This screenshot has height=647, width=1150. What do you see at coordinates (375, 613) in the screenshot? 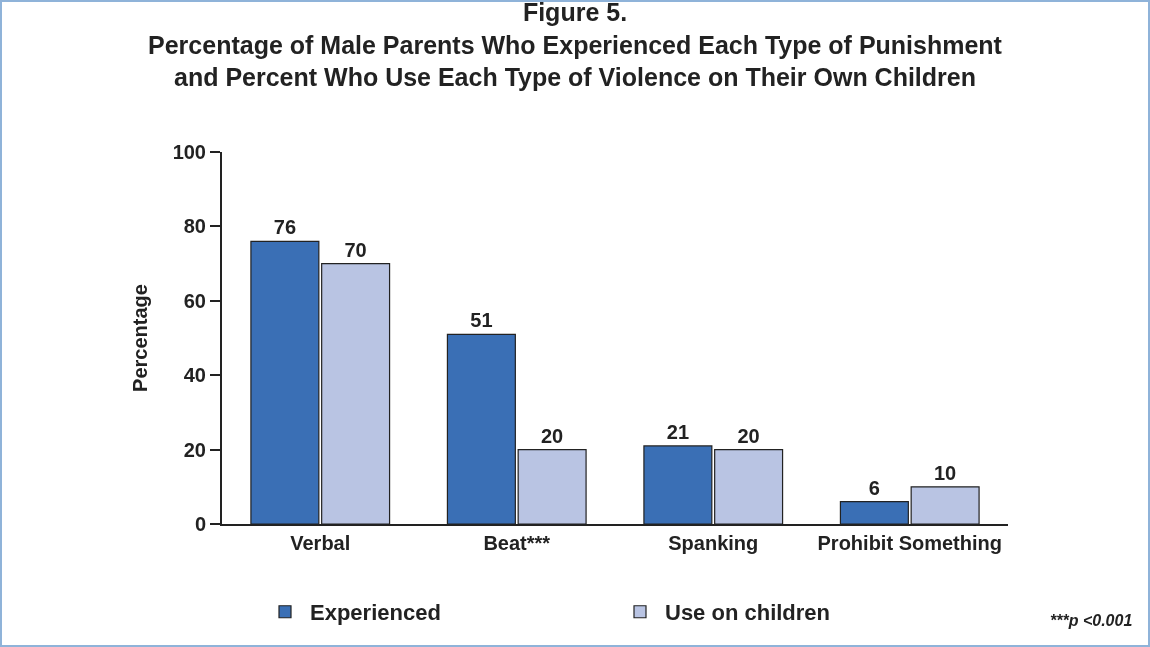
I see `legend-label: Experienced` at bounding box center [375, 613].